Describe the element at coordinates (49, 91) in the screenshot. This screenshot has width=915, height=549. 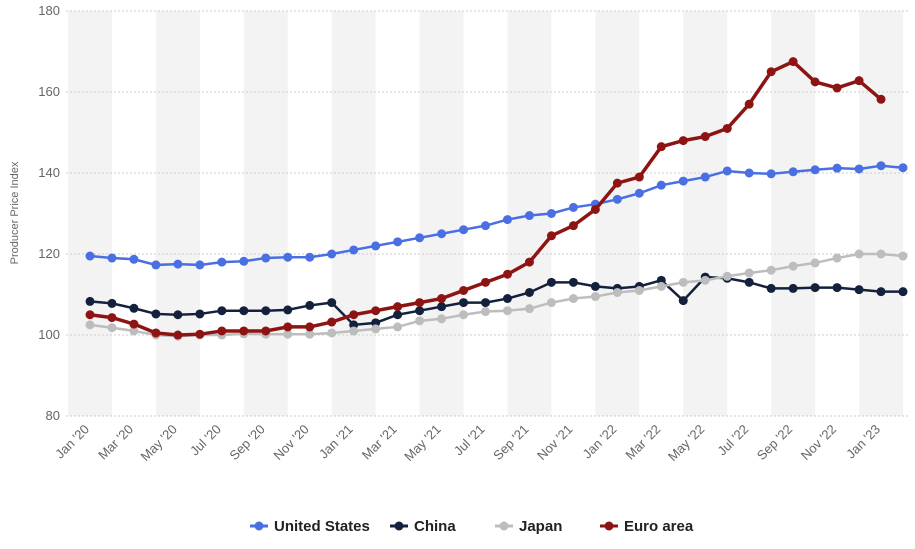
I see `y-tick-label: 160` at that location.